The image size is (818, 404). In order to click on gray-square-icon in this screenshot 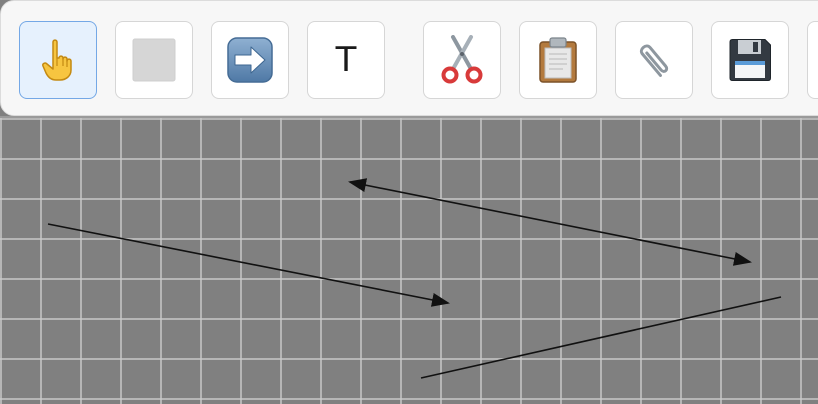, I will do `click(154, 60)`.